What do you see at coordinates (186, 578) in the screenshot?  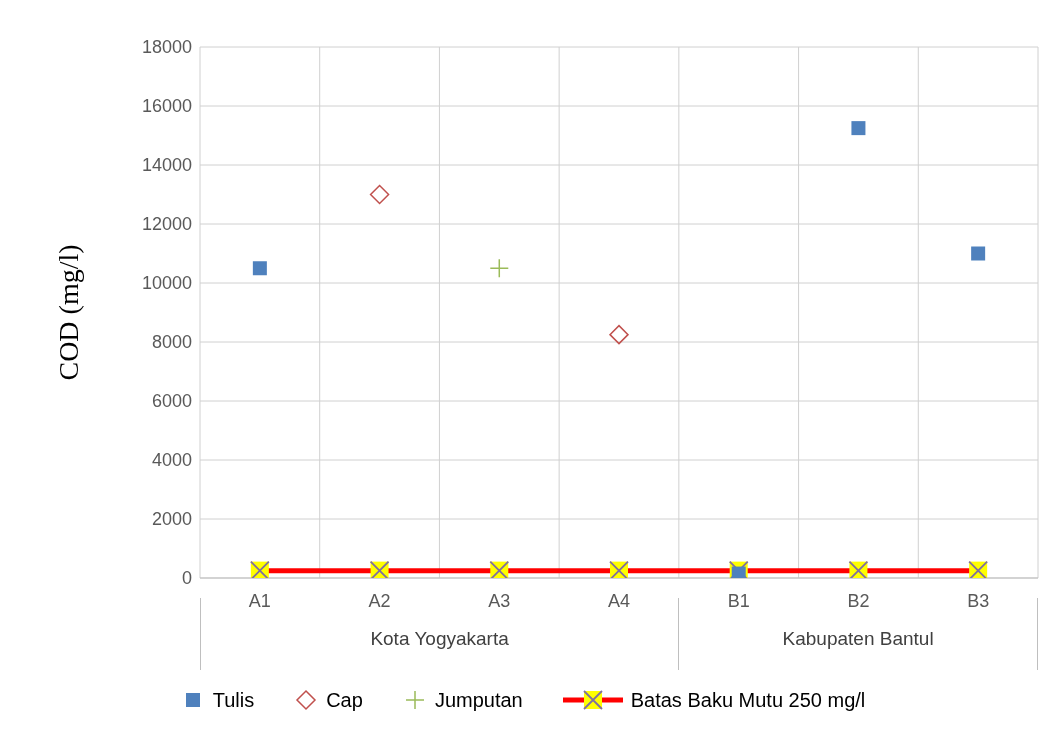 I see `y-tick-label: 0` at bounding box center [186, 578].